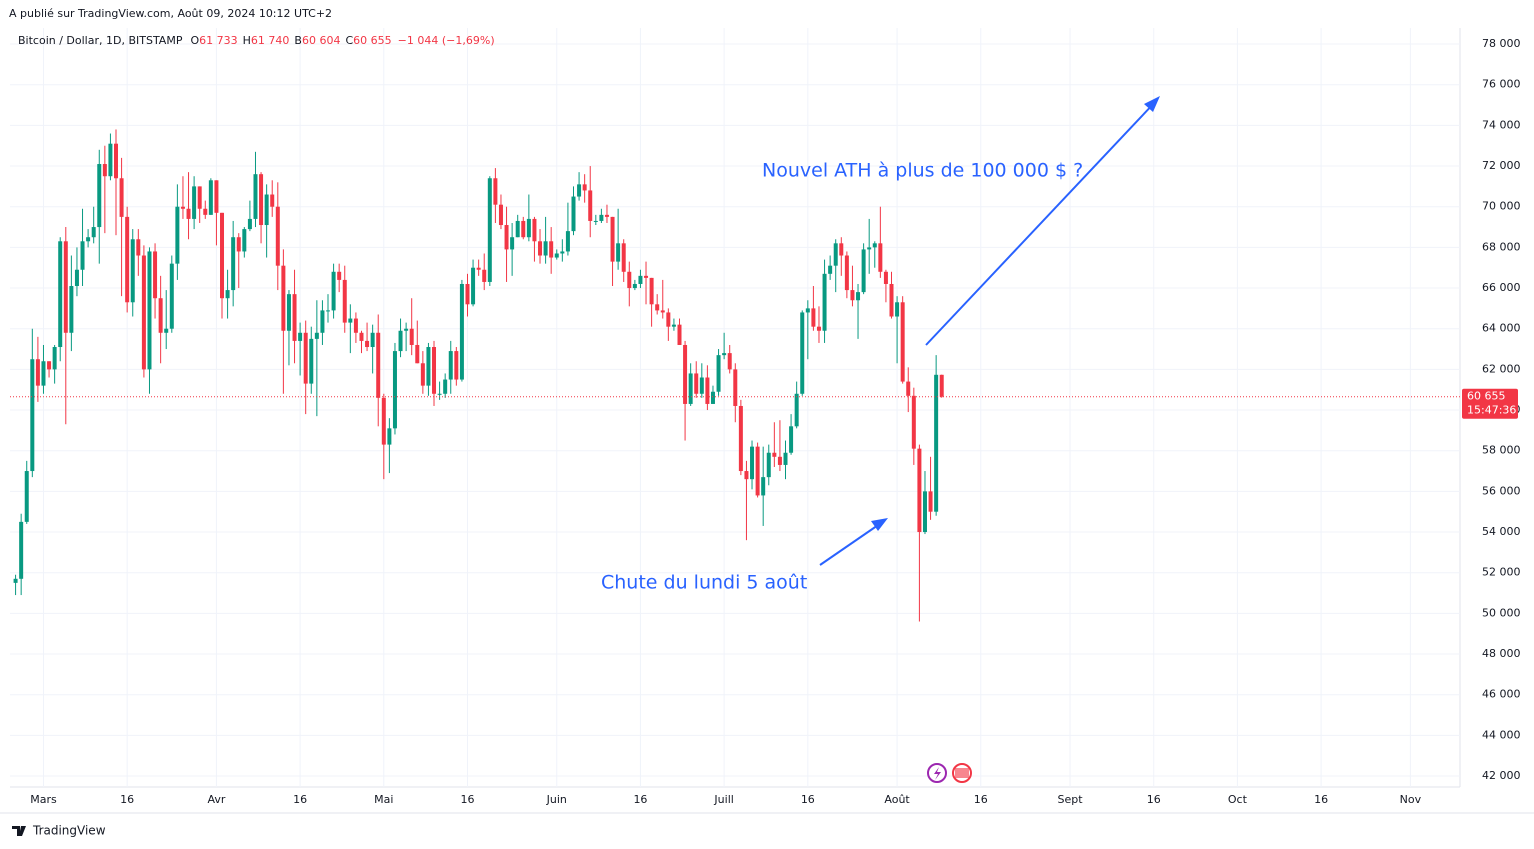 This screenshot has width=1534, height=849. What do you see at coordinates (962, 773) in the screenshot?
I see `flag-icon` at bounding box center [962, 773].